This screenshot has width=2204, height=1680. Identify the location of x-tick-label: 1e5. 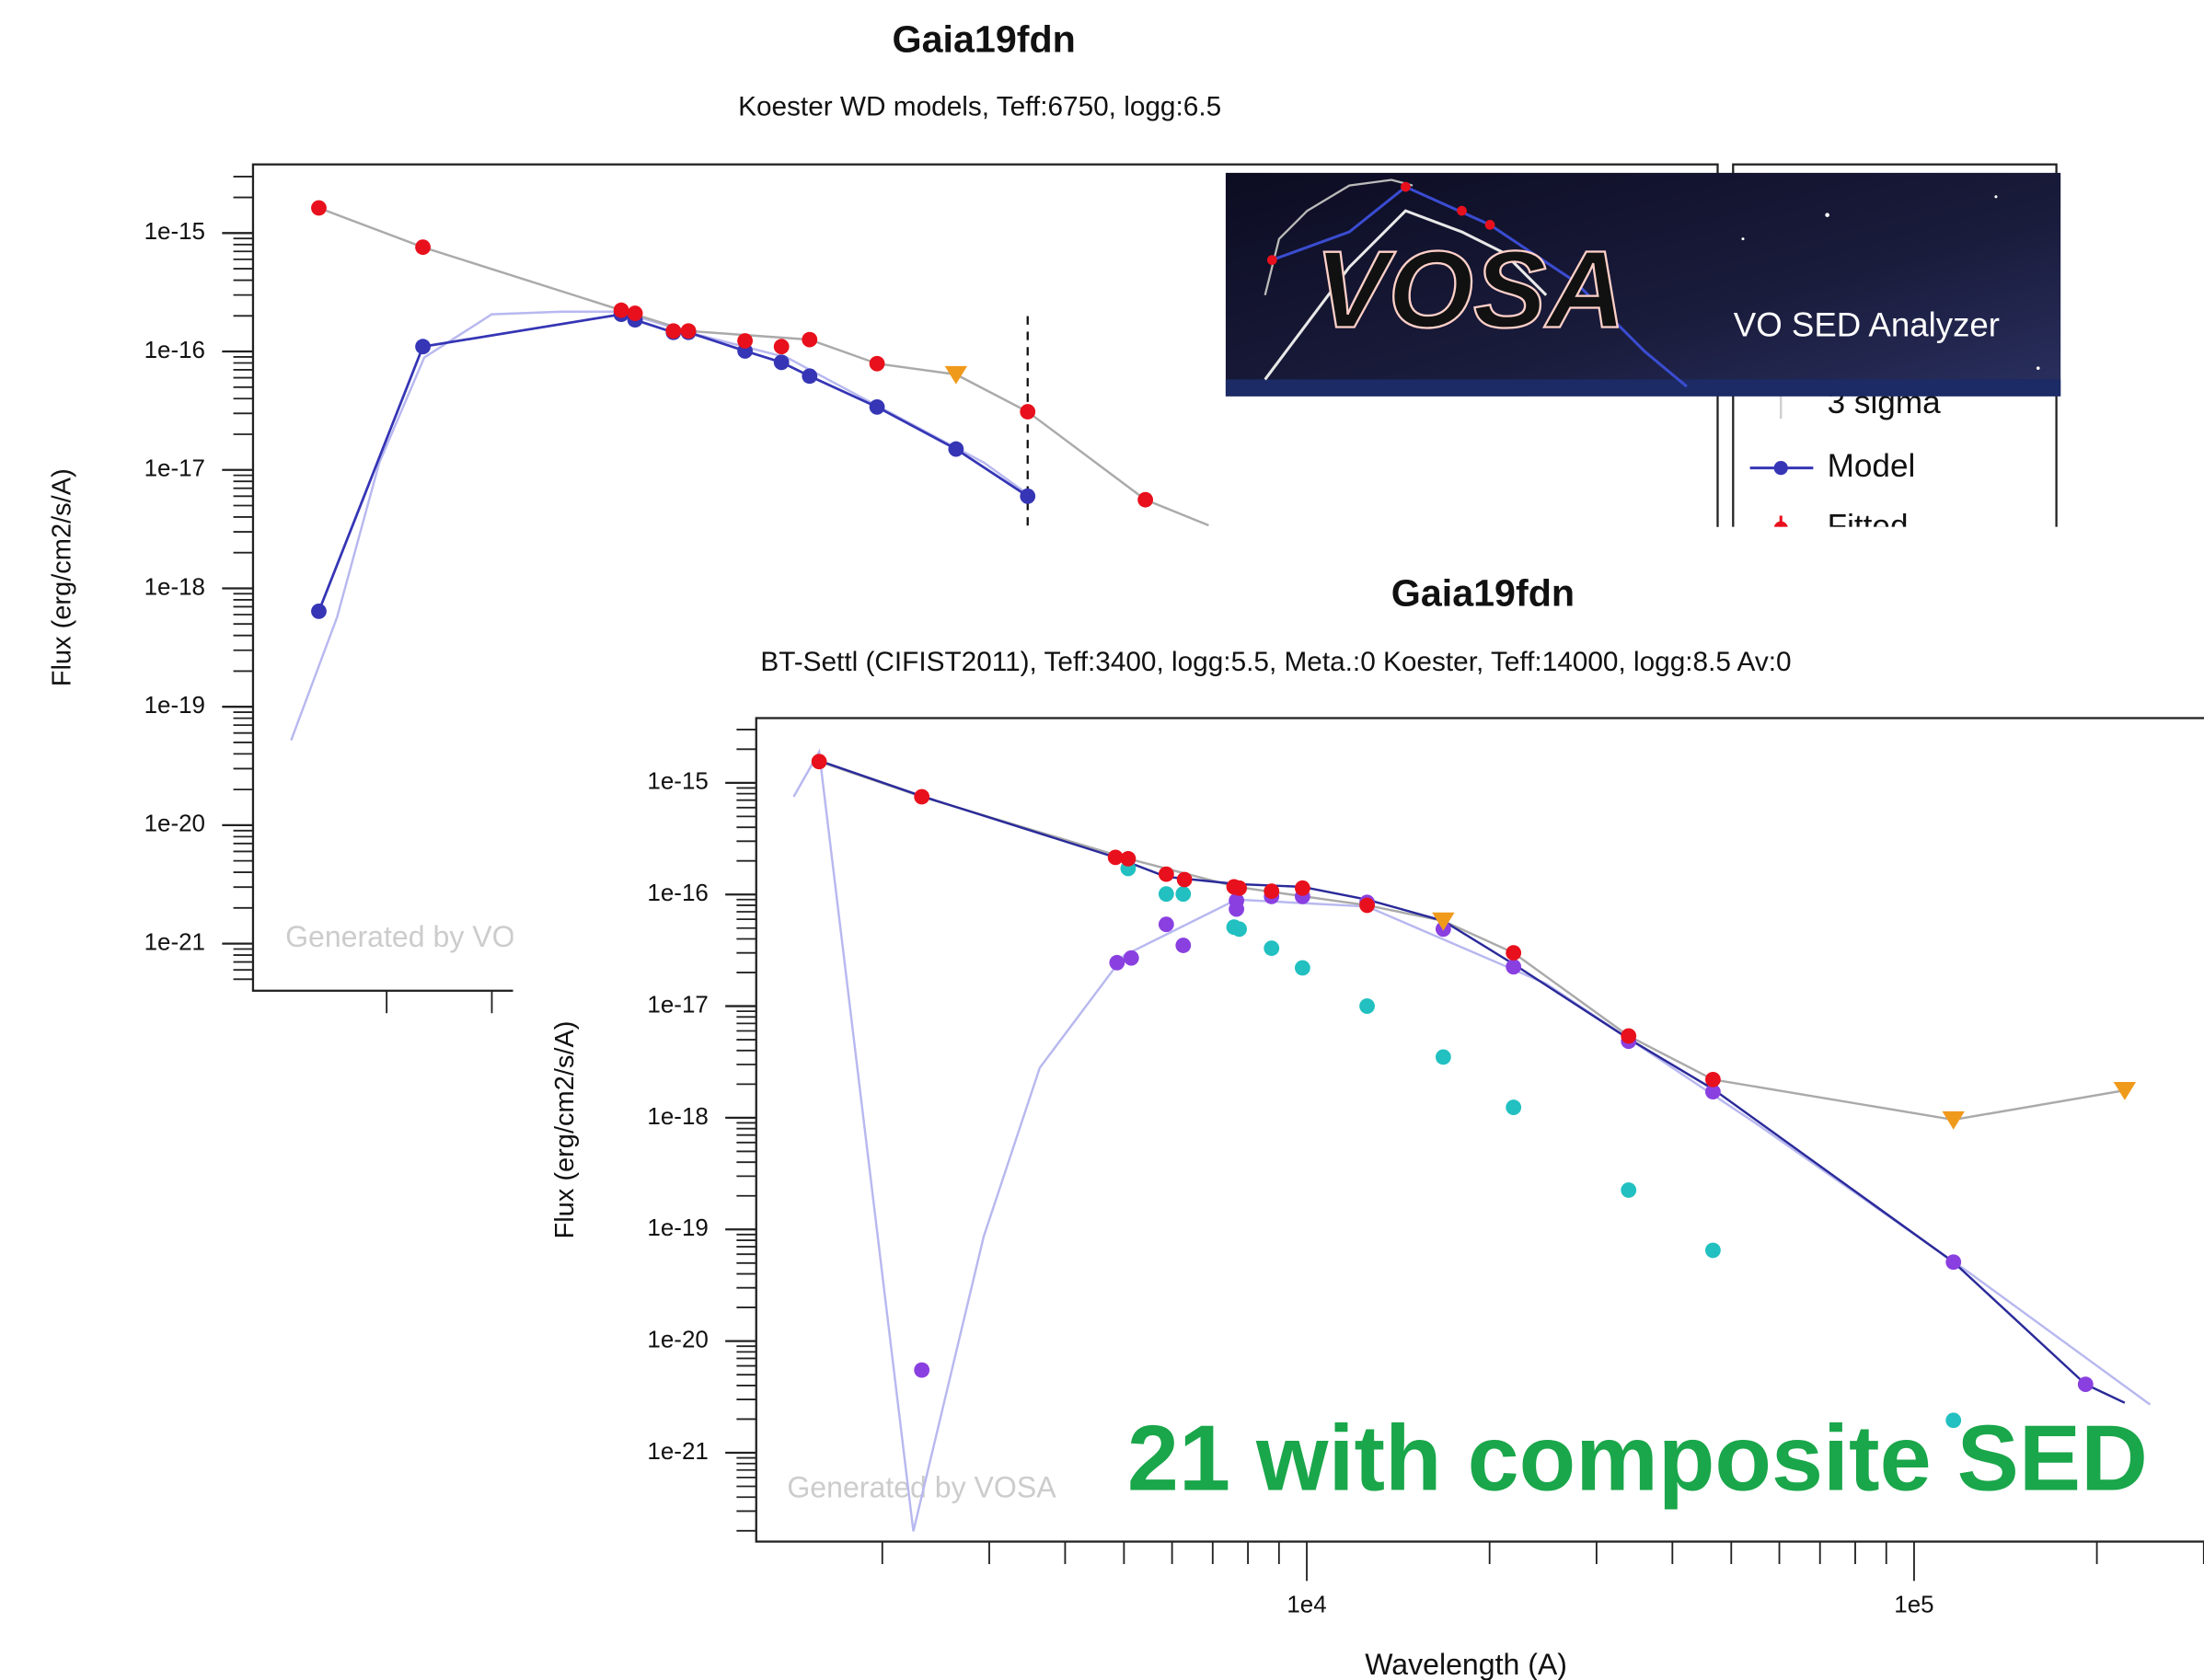
(1913, 1604).